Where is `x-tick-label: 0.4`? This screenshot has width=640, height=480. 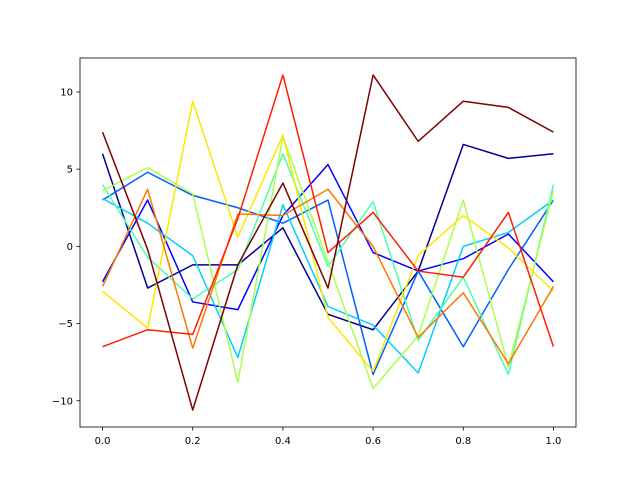 x-tick-label: 0.4 is located at coordinates (283, 441).